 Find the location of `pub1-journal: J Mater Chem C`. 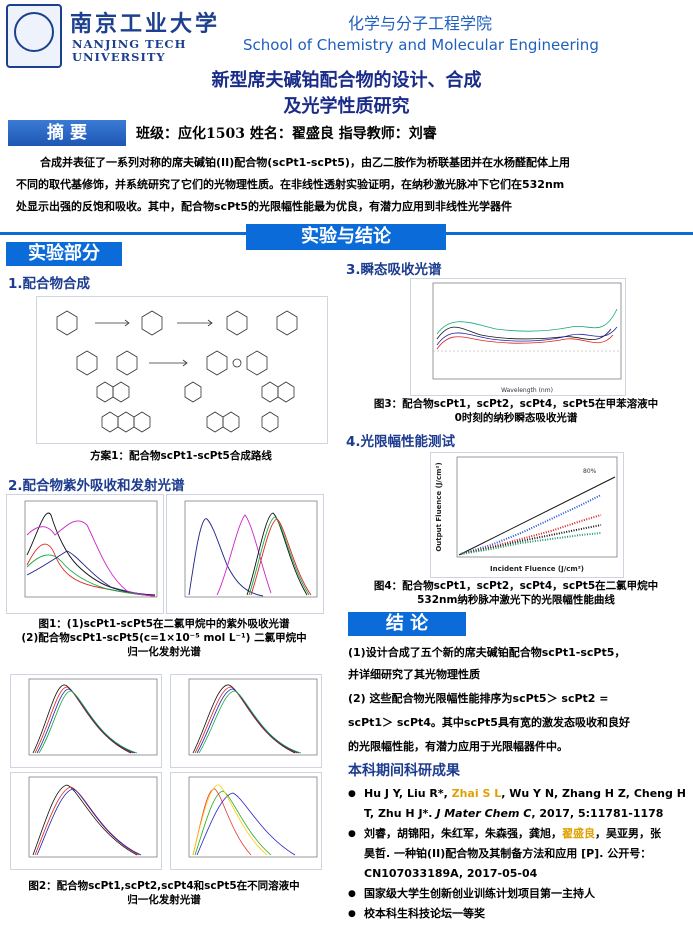

pub1-journal: J Mater Chem C is located at coordinates (484, 813).